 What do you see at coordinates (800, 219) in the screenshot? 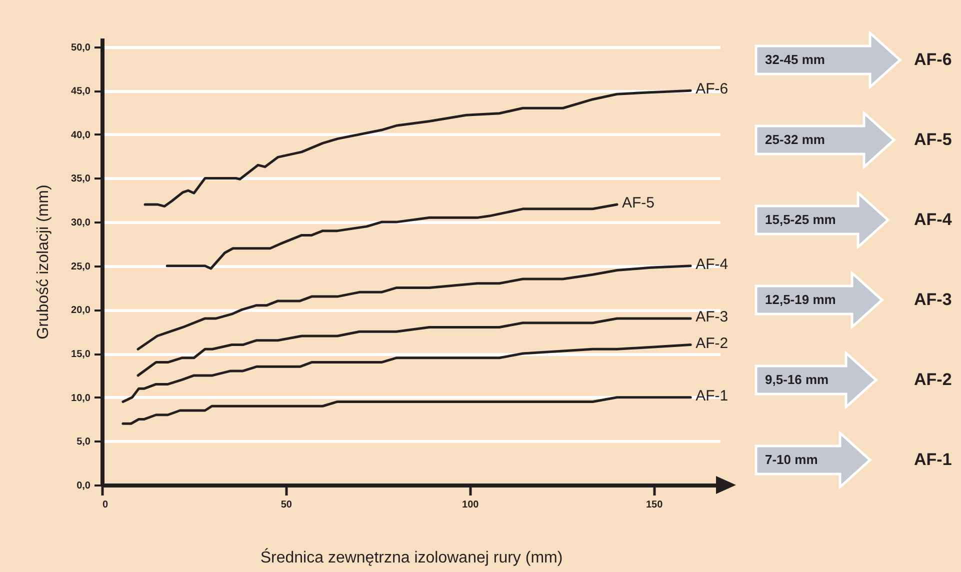
I see `text: 15,5-25 mm` at bounding box center [800, 219].